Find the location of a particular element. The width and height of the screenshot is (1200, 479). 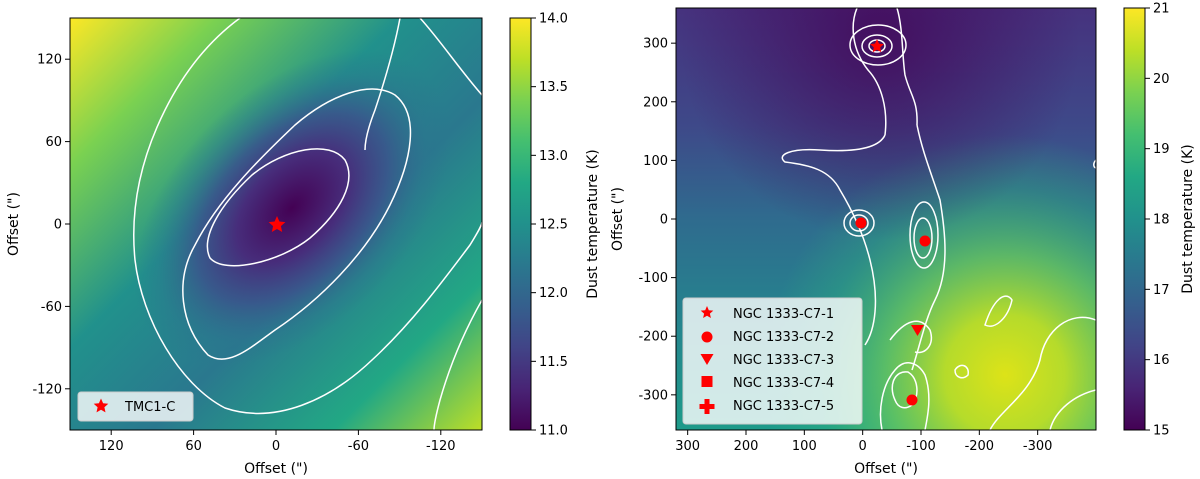

colorbar-tick-label: 11.5 is located at coordinates (553, 362).